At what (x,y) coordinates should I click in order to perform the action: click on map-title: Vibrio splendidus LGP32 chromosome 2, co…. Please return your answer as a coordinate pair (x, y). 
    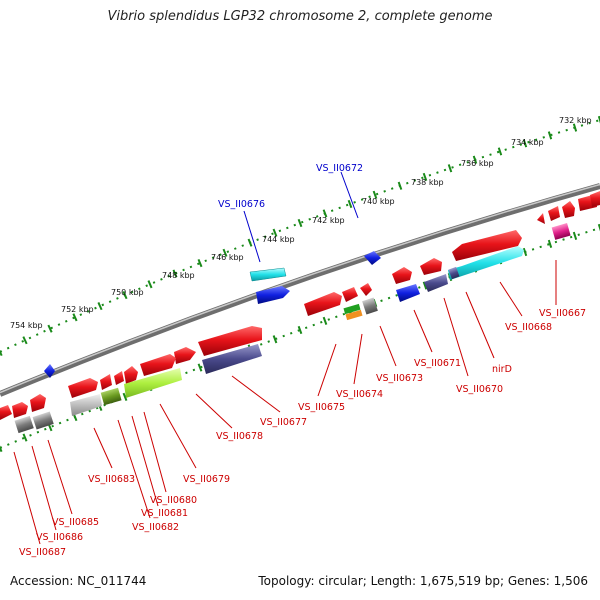
    Looking at the image, I should click on (300, 16).